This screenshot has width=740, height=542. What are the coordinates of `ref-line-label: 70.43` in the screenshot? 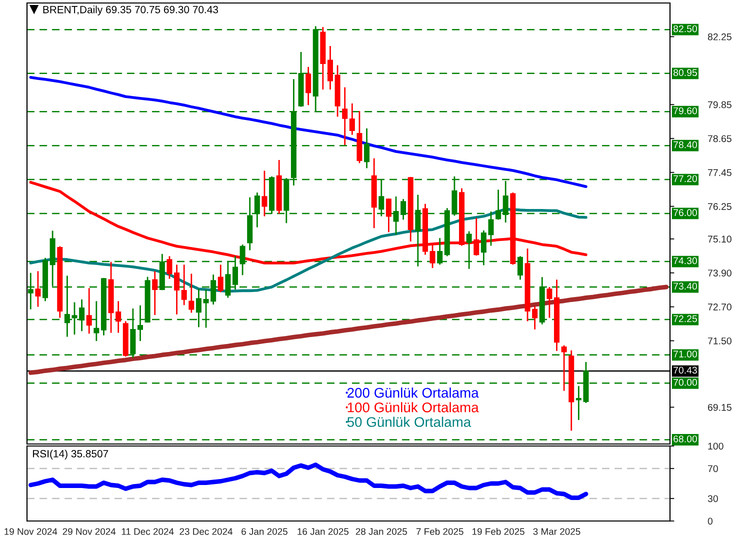 It's located at (685, 370).